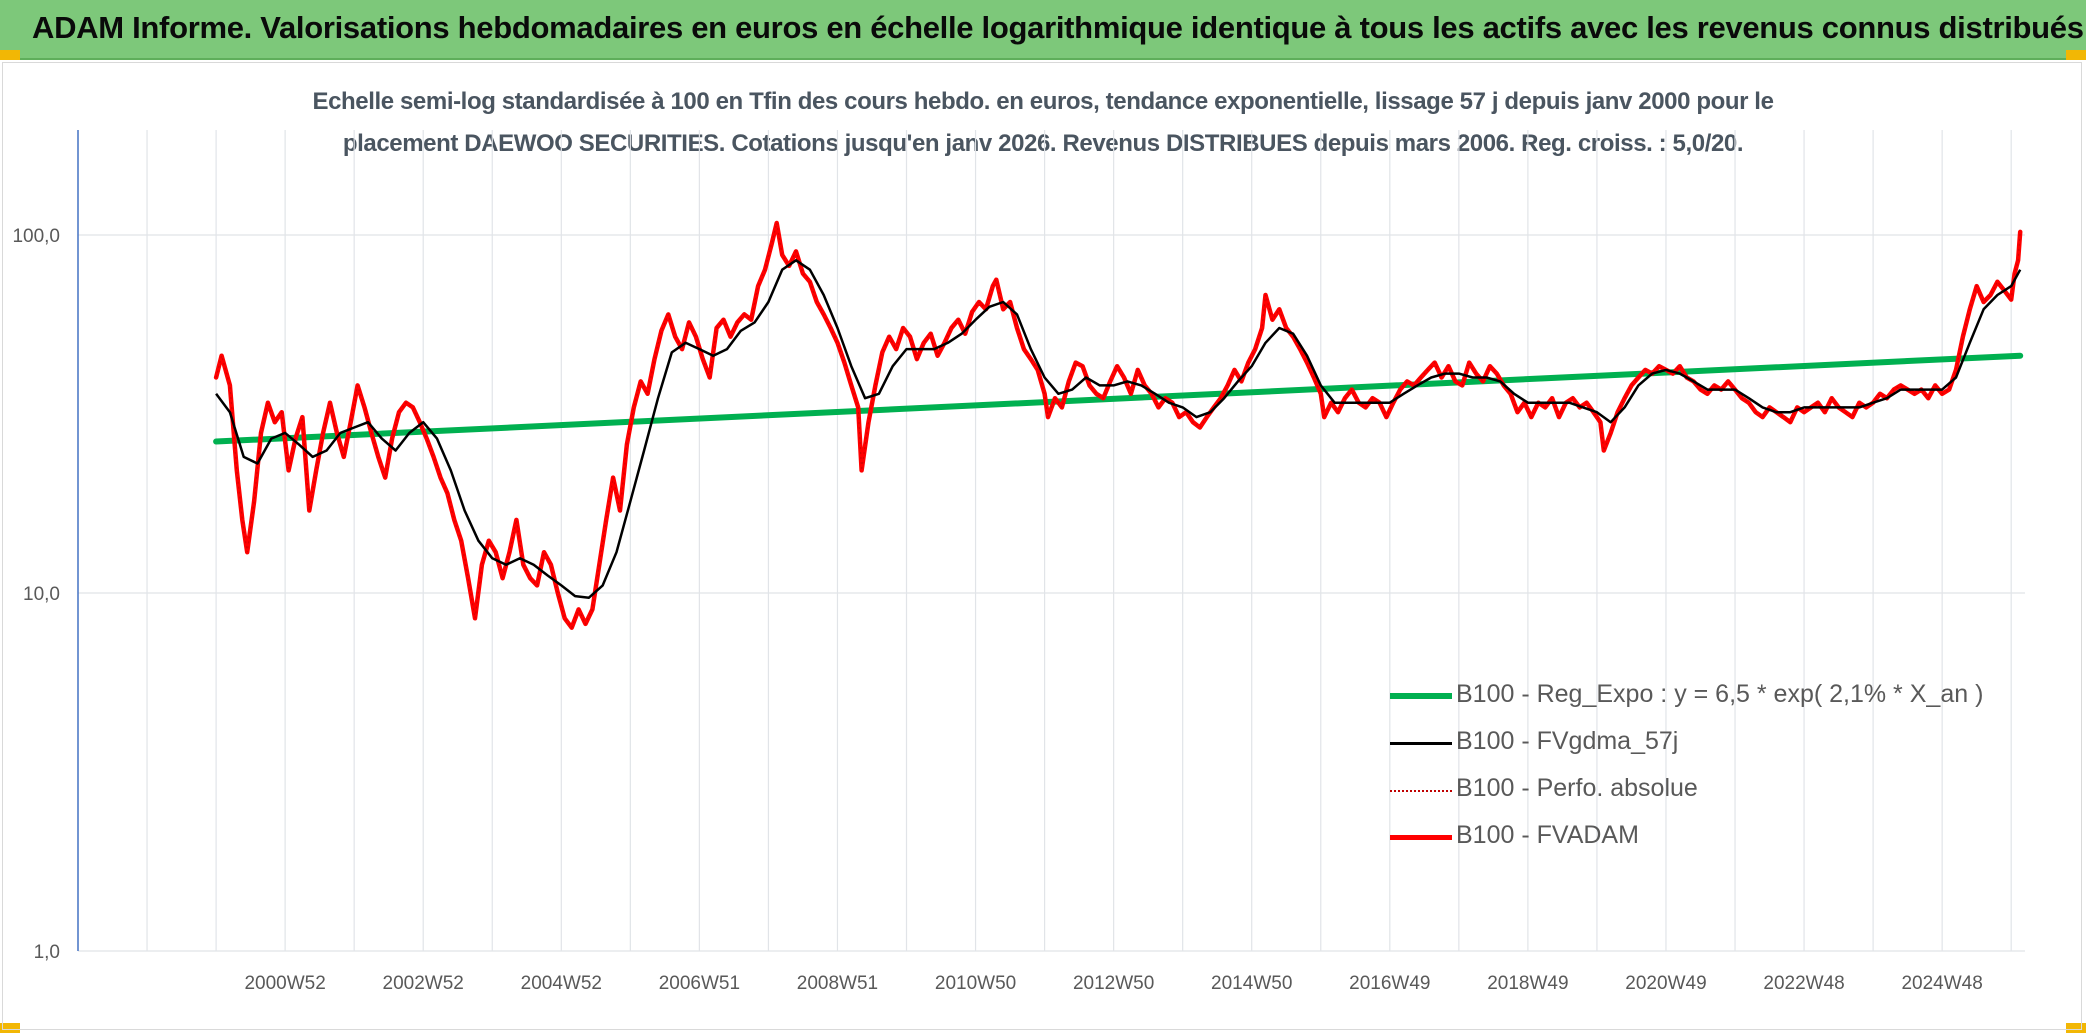 The width and height of the screenshot is (2086, 1033). Describe the element at coordinates (1547, 835) in the screenshot. I see `legend-label: B100 - FVADAM` at that location.